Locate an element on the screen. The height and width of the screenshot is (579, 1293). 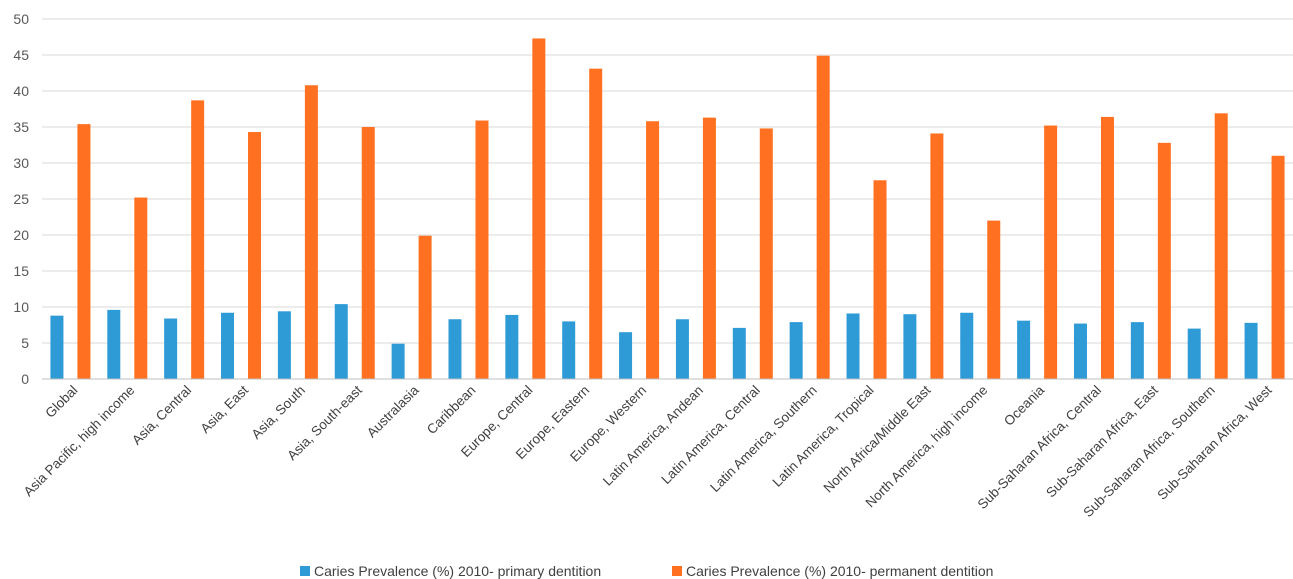
x-category-label: Latin America, Andean is located at coordinates (653, 436).